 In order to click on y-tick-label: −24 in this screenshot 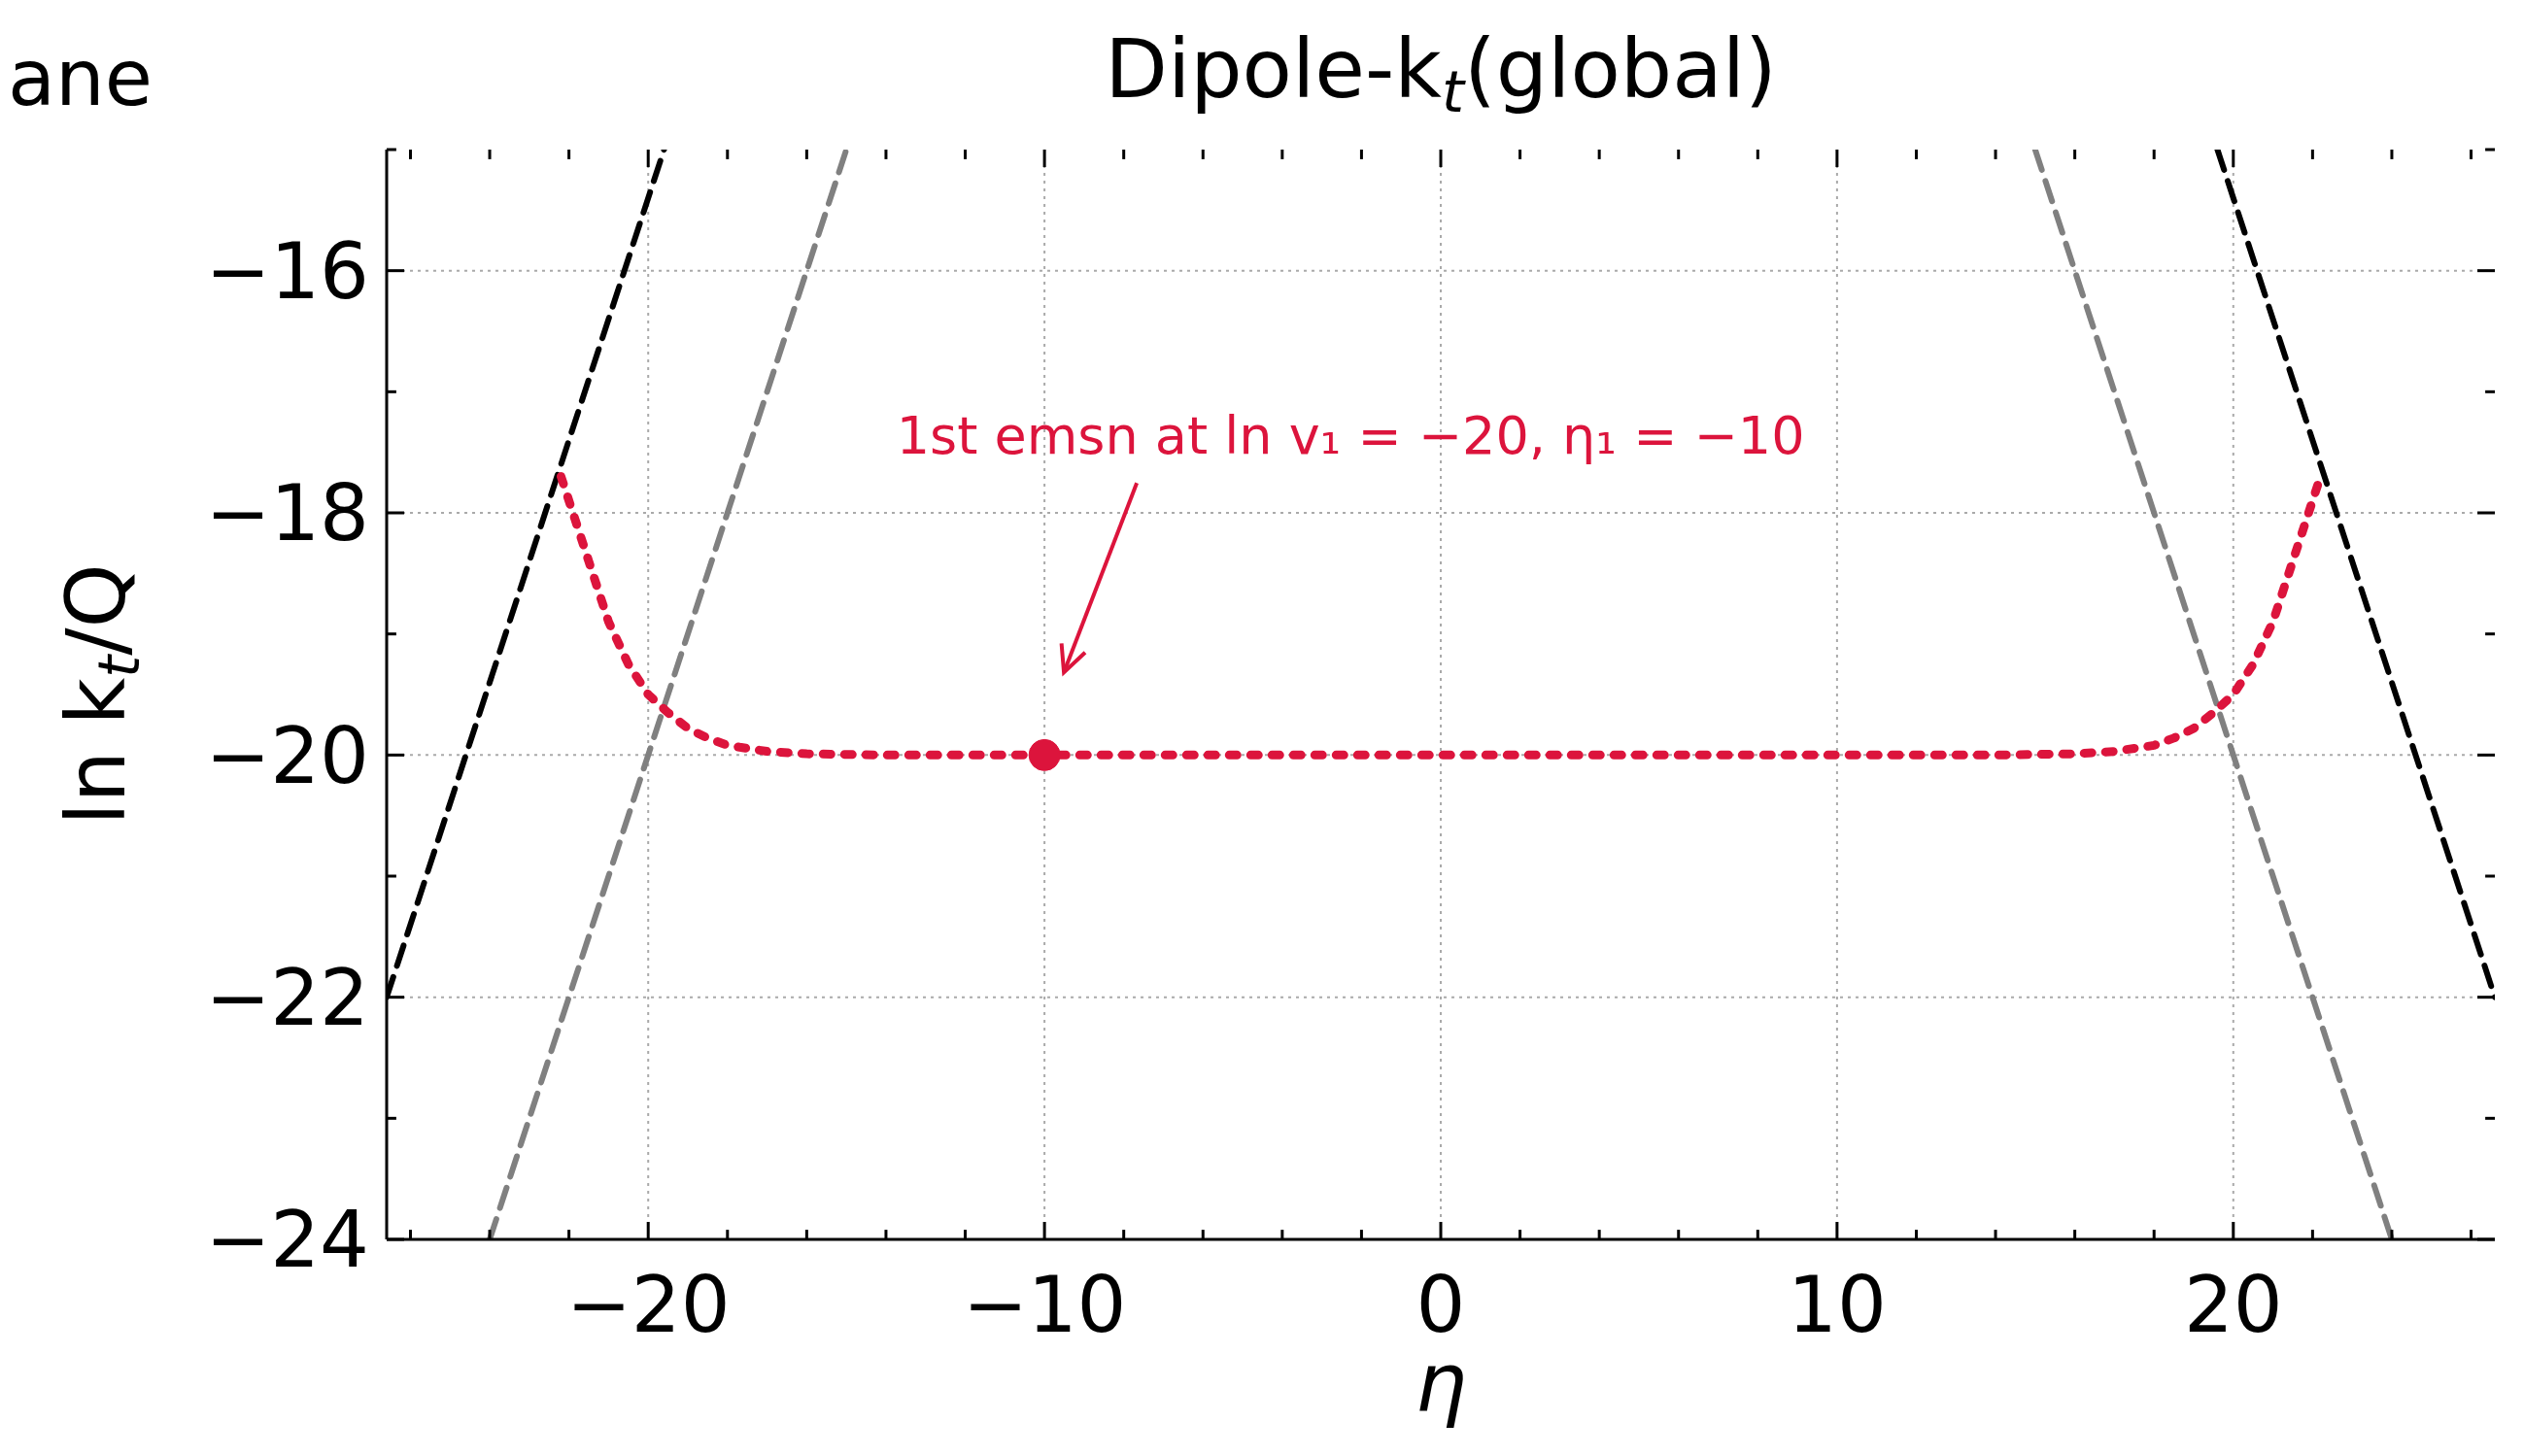, I will do `click(287, 1240)`.